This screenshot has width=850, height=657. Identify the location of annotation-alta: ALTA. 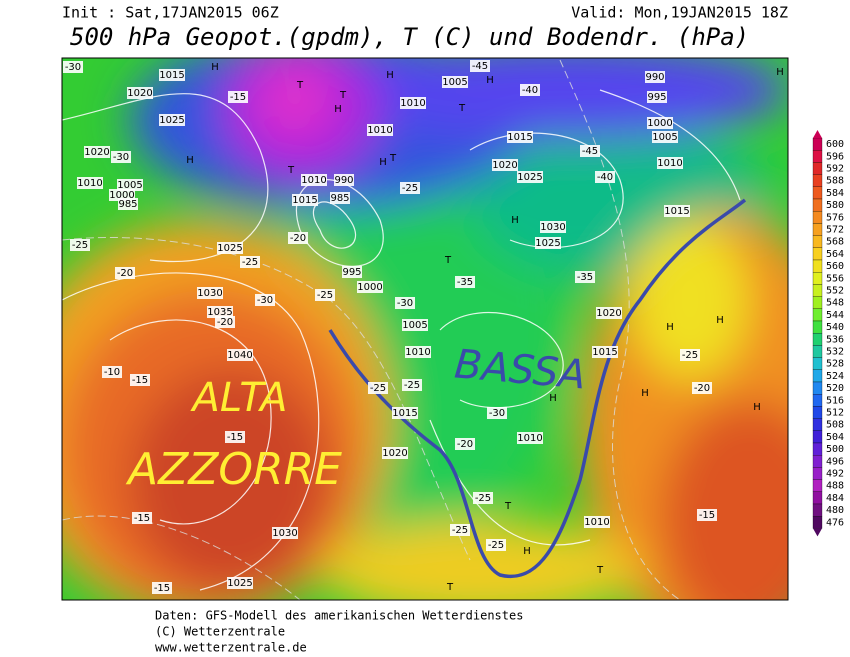
(238, 398).